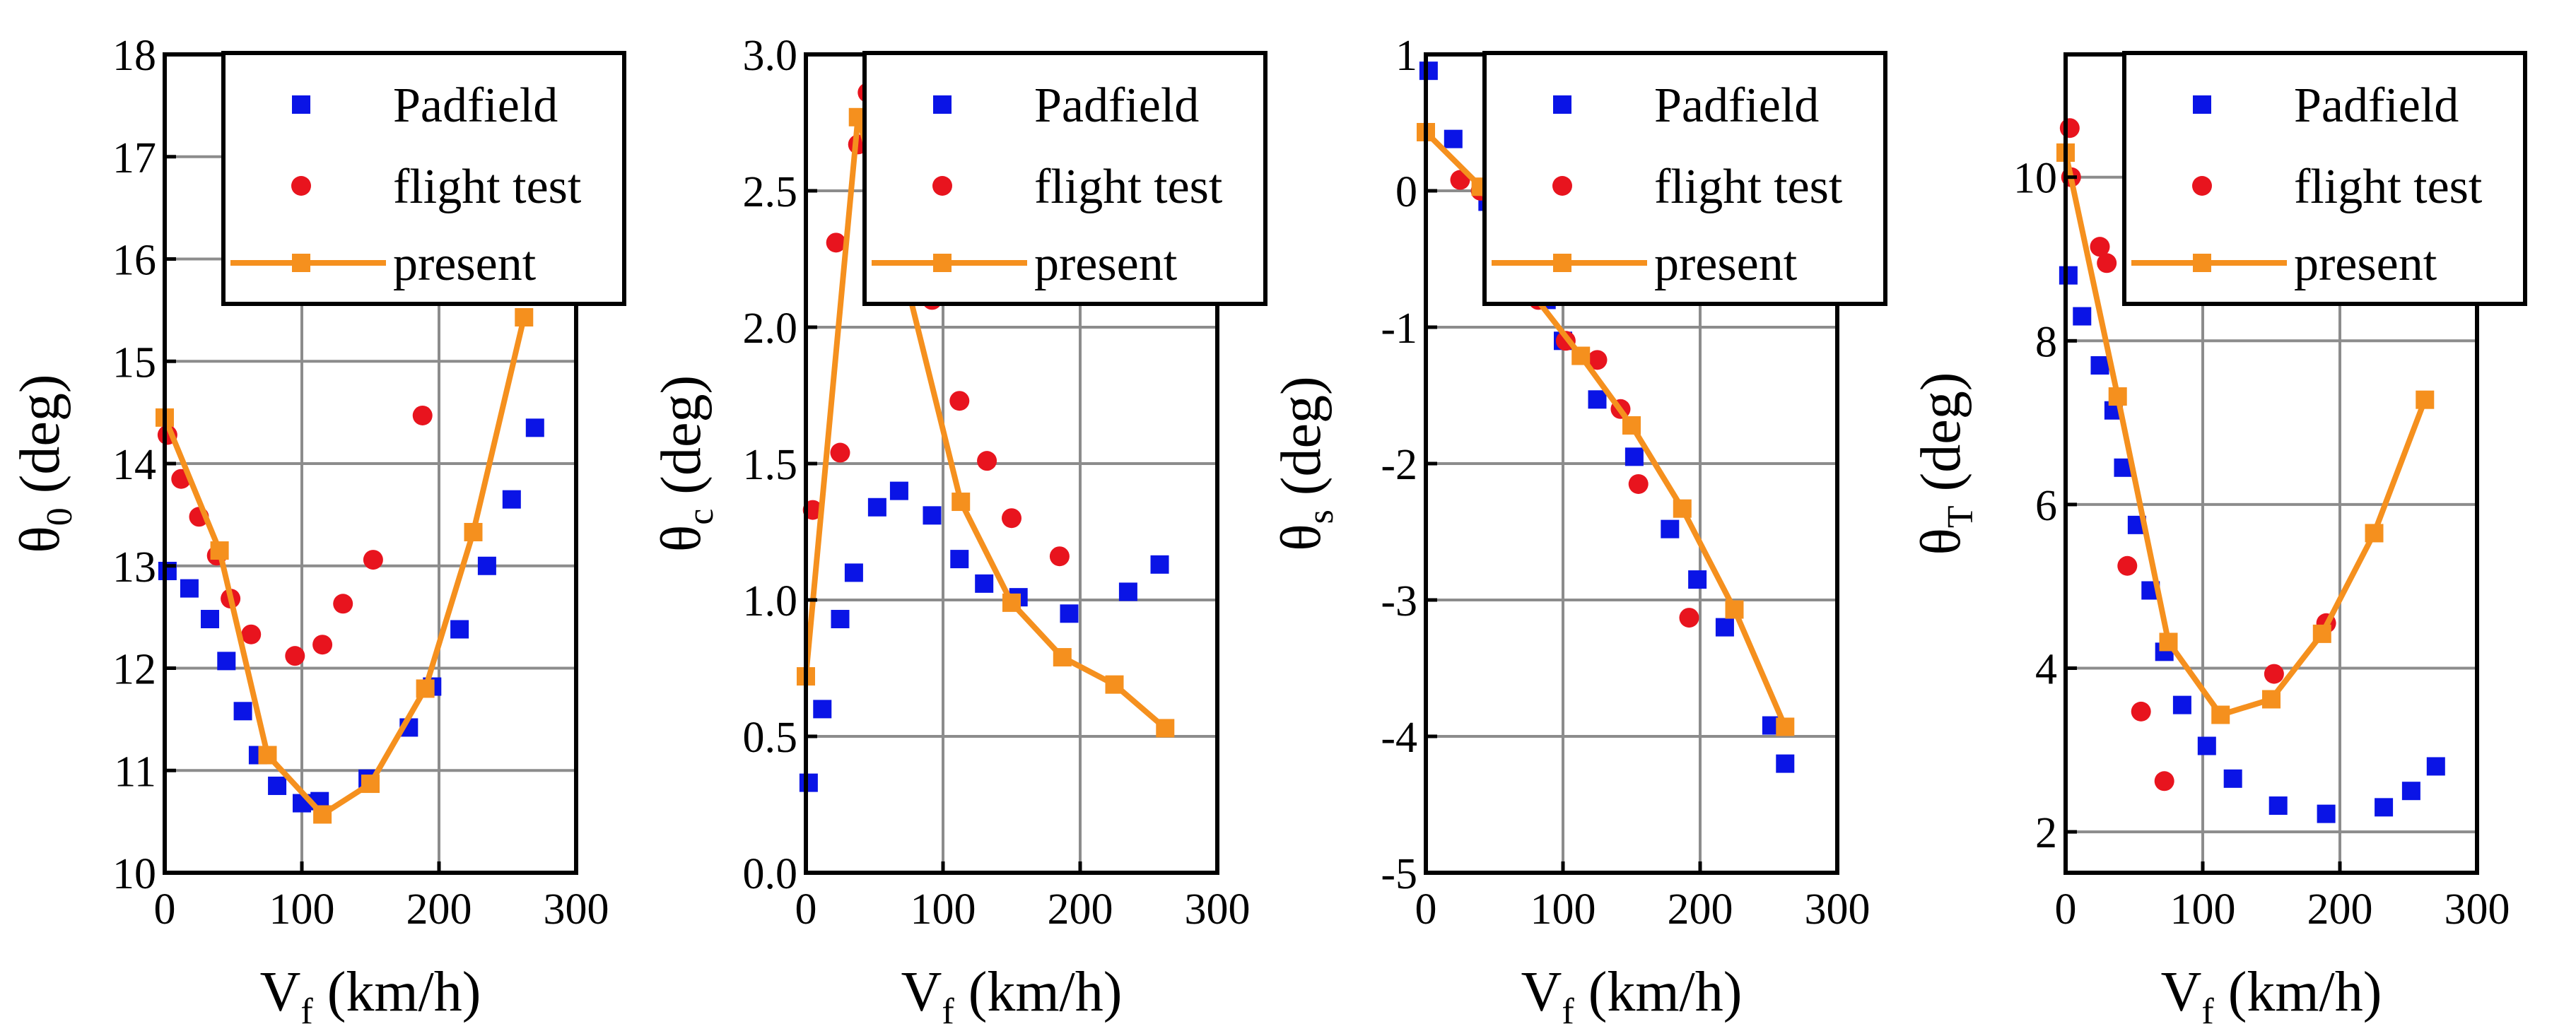  What do you see at coordinates (134, 363) in the screenshot?
I see `y-tick-label: 15` at bounding box center [134, 363].